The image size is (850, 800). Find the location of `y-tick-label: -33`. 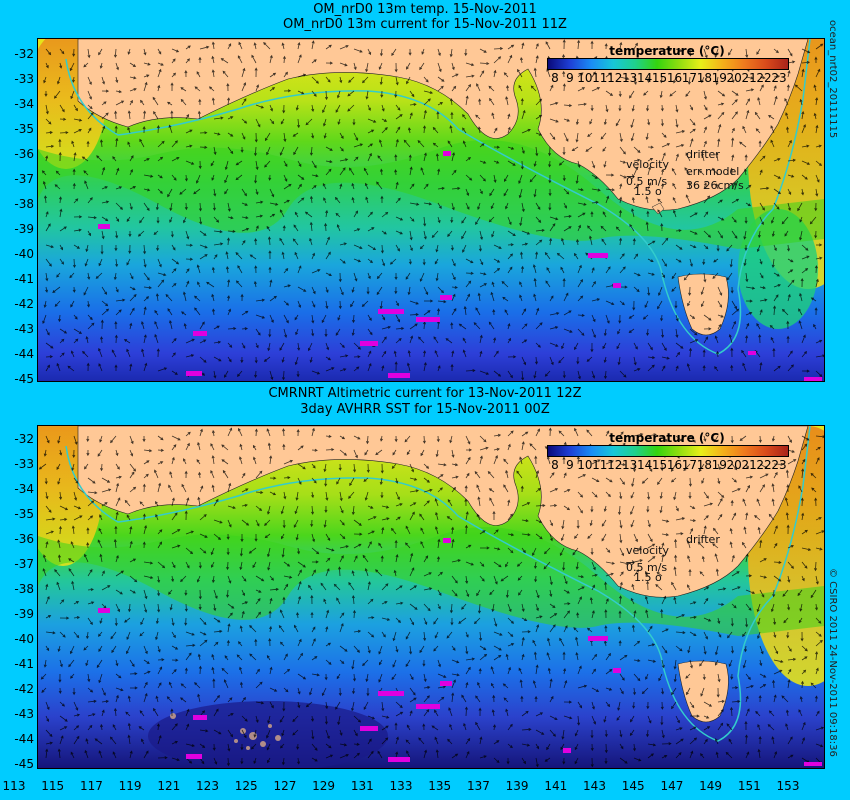

y-tick-label: -33 is located at coordinates (24, 464).